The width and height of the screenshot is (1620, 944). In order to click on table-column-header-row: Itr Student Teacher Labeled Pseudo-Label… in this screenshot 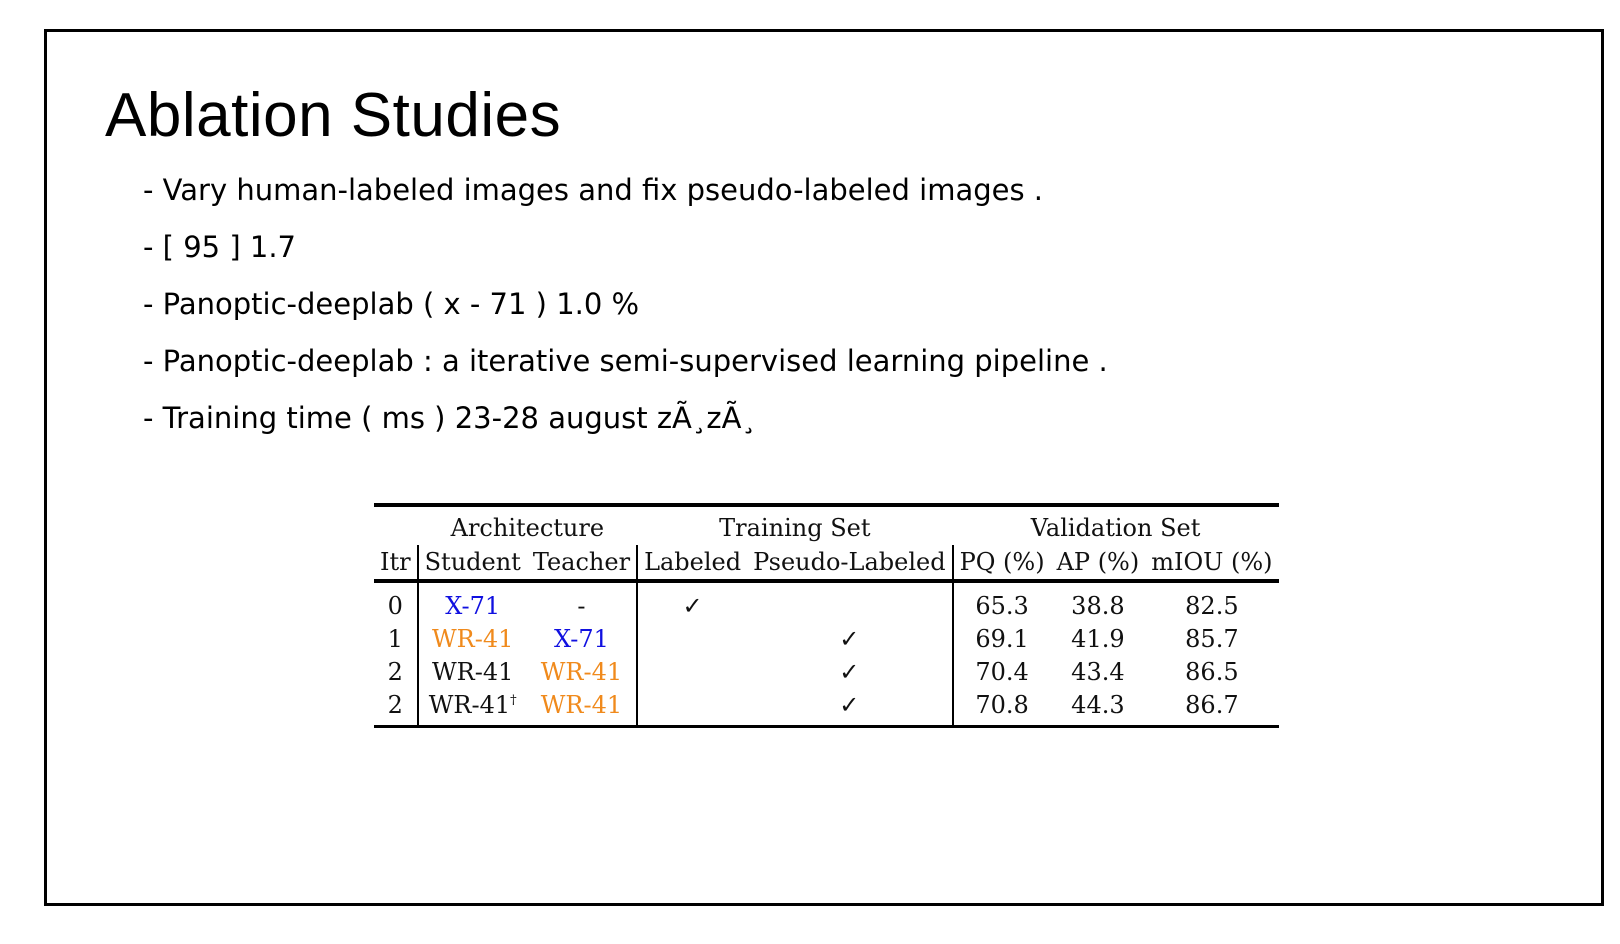, I will do `click(826, 564)`.